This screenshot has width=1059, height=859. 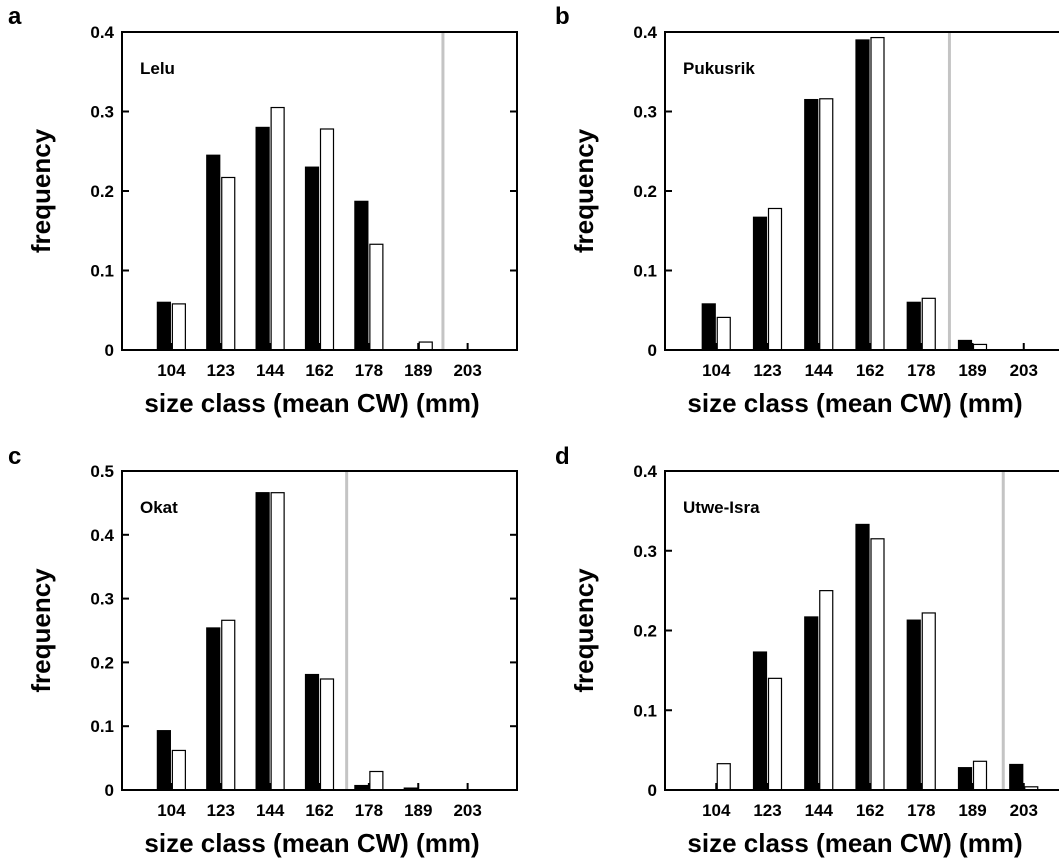 I want to click on panel-letter: b, so click(x=562, y=16).